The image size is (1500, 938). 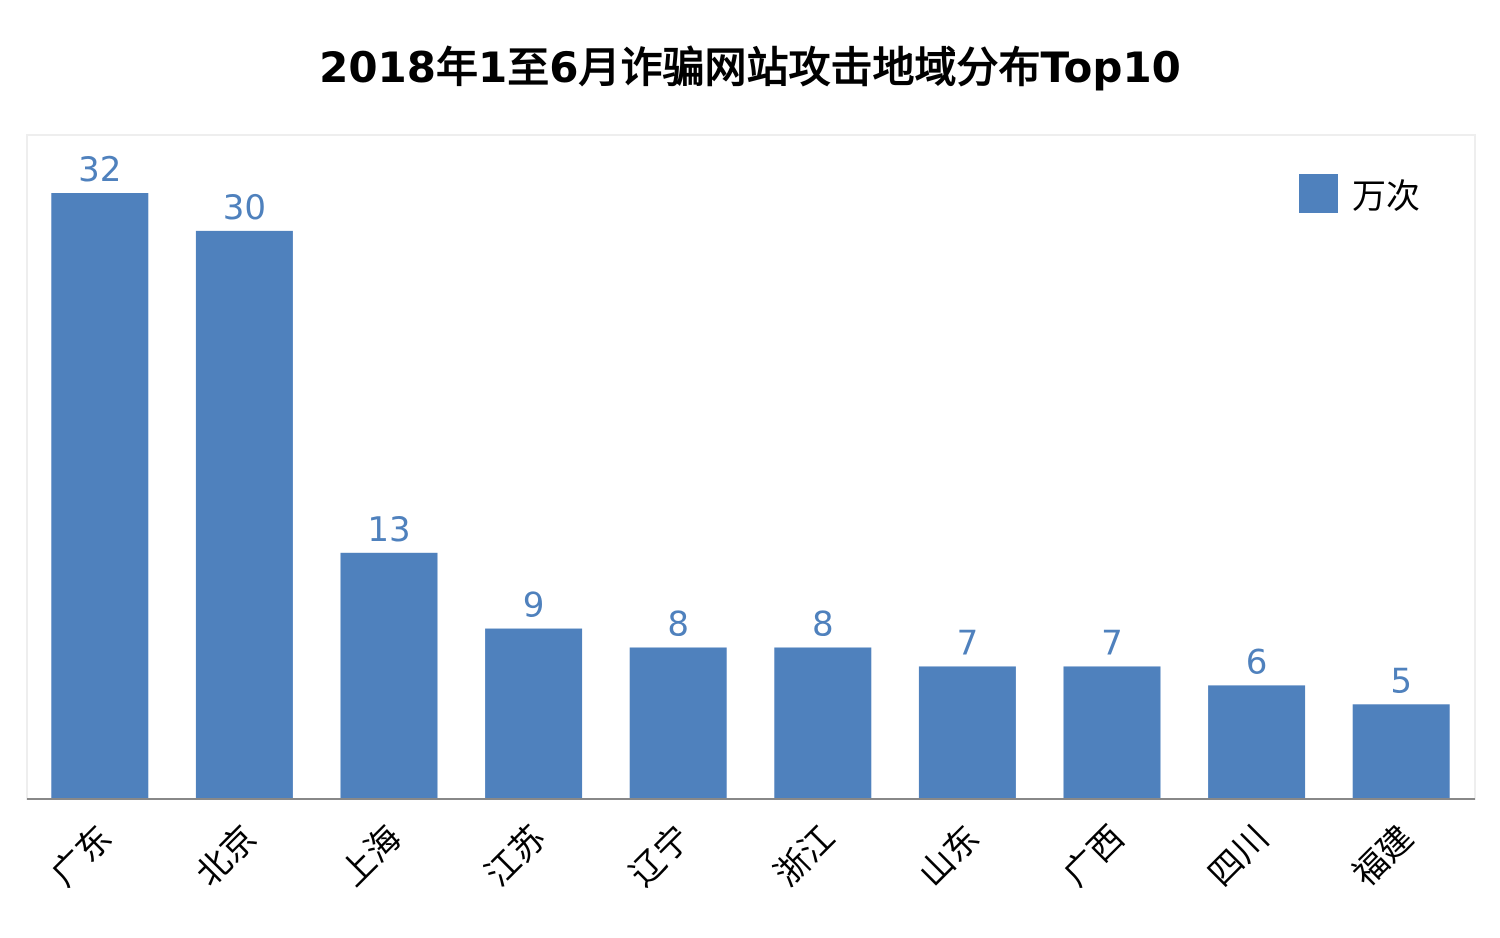 What do you see at coordinates (244, 208) in the screenshot?
I see `data-label: 30` at bounding box center [244, 208].